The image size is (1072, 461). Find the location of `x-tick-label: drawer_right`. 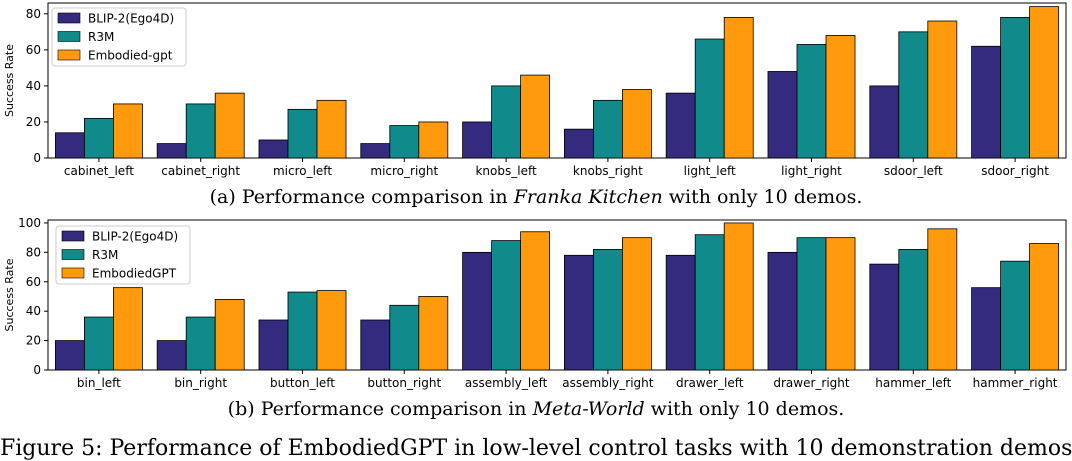

x-tick-label: drawer_right is located at coordinates (811, 383).